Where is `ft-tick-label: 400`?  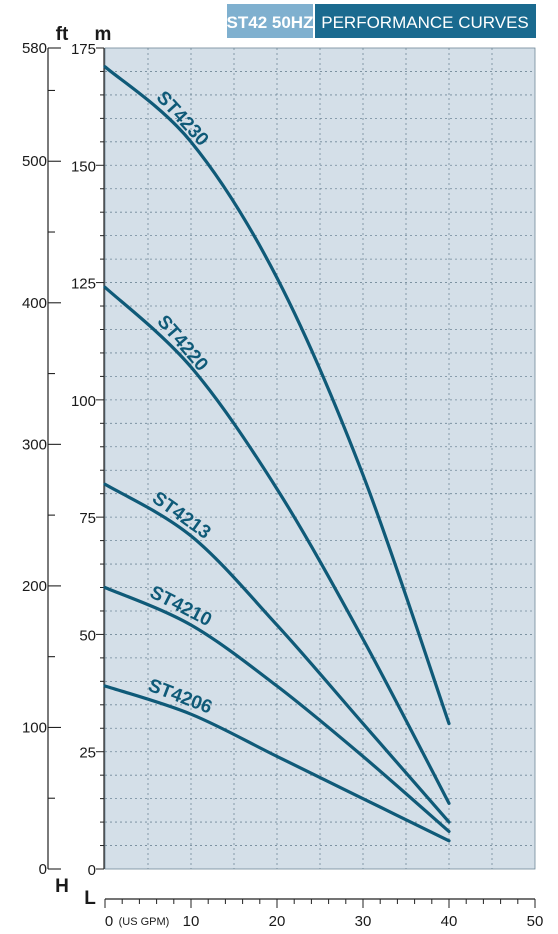
ft-tick-label: 400 is located at coordinates (34, 303).